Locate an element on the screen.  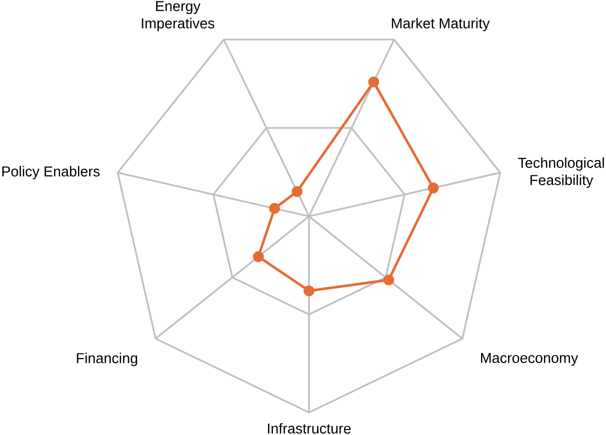
spoke-label: Energy Imperatives is located at coordinates (178, 16).